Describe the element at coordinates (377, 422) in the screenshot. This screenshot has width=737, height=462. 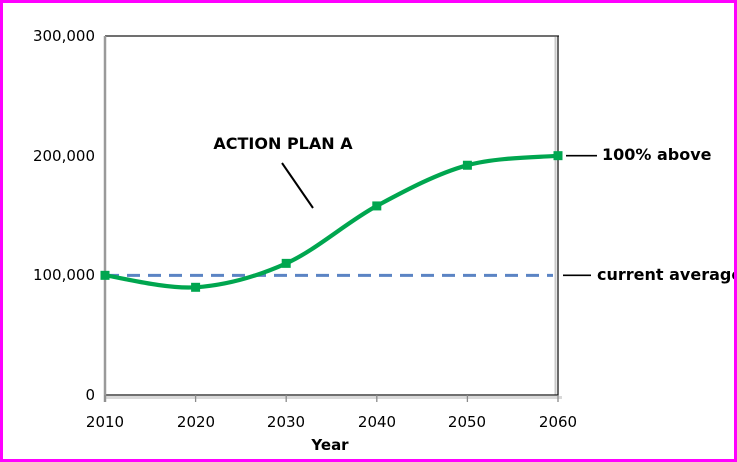
I see `x-tick-label-2040: 2040` at that location.